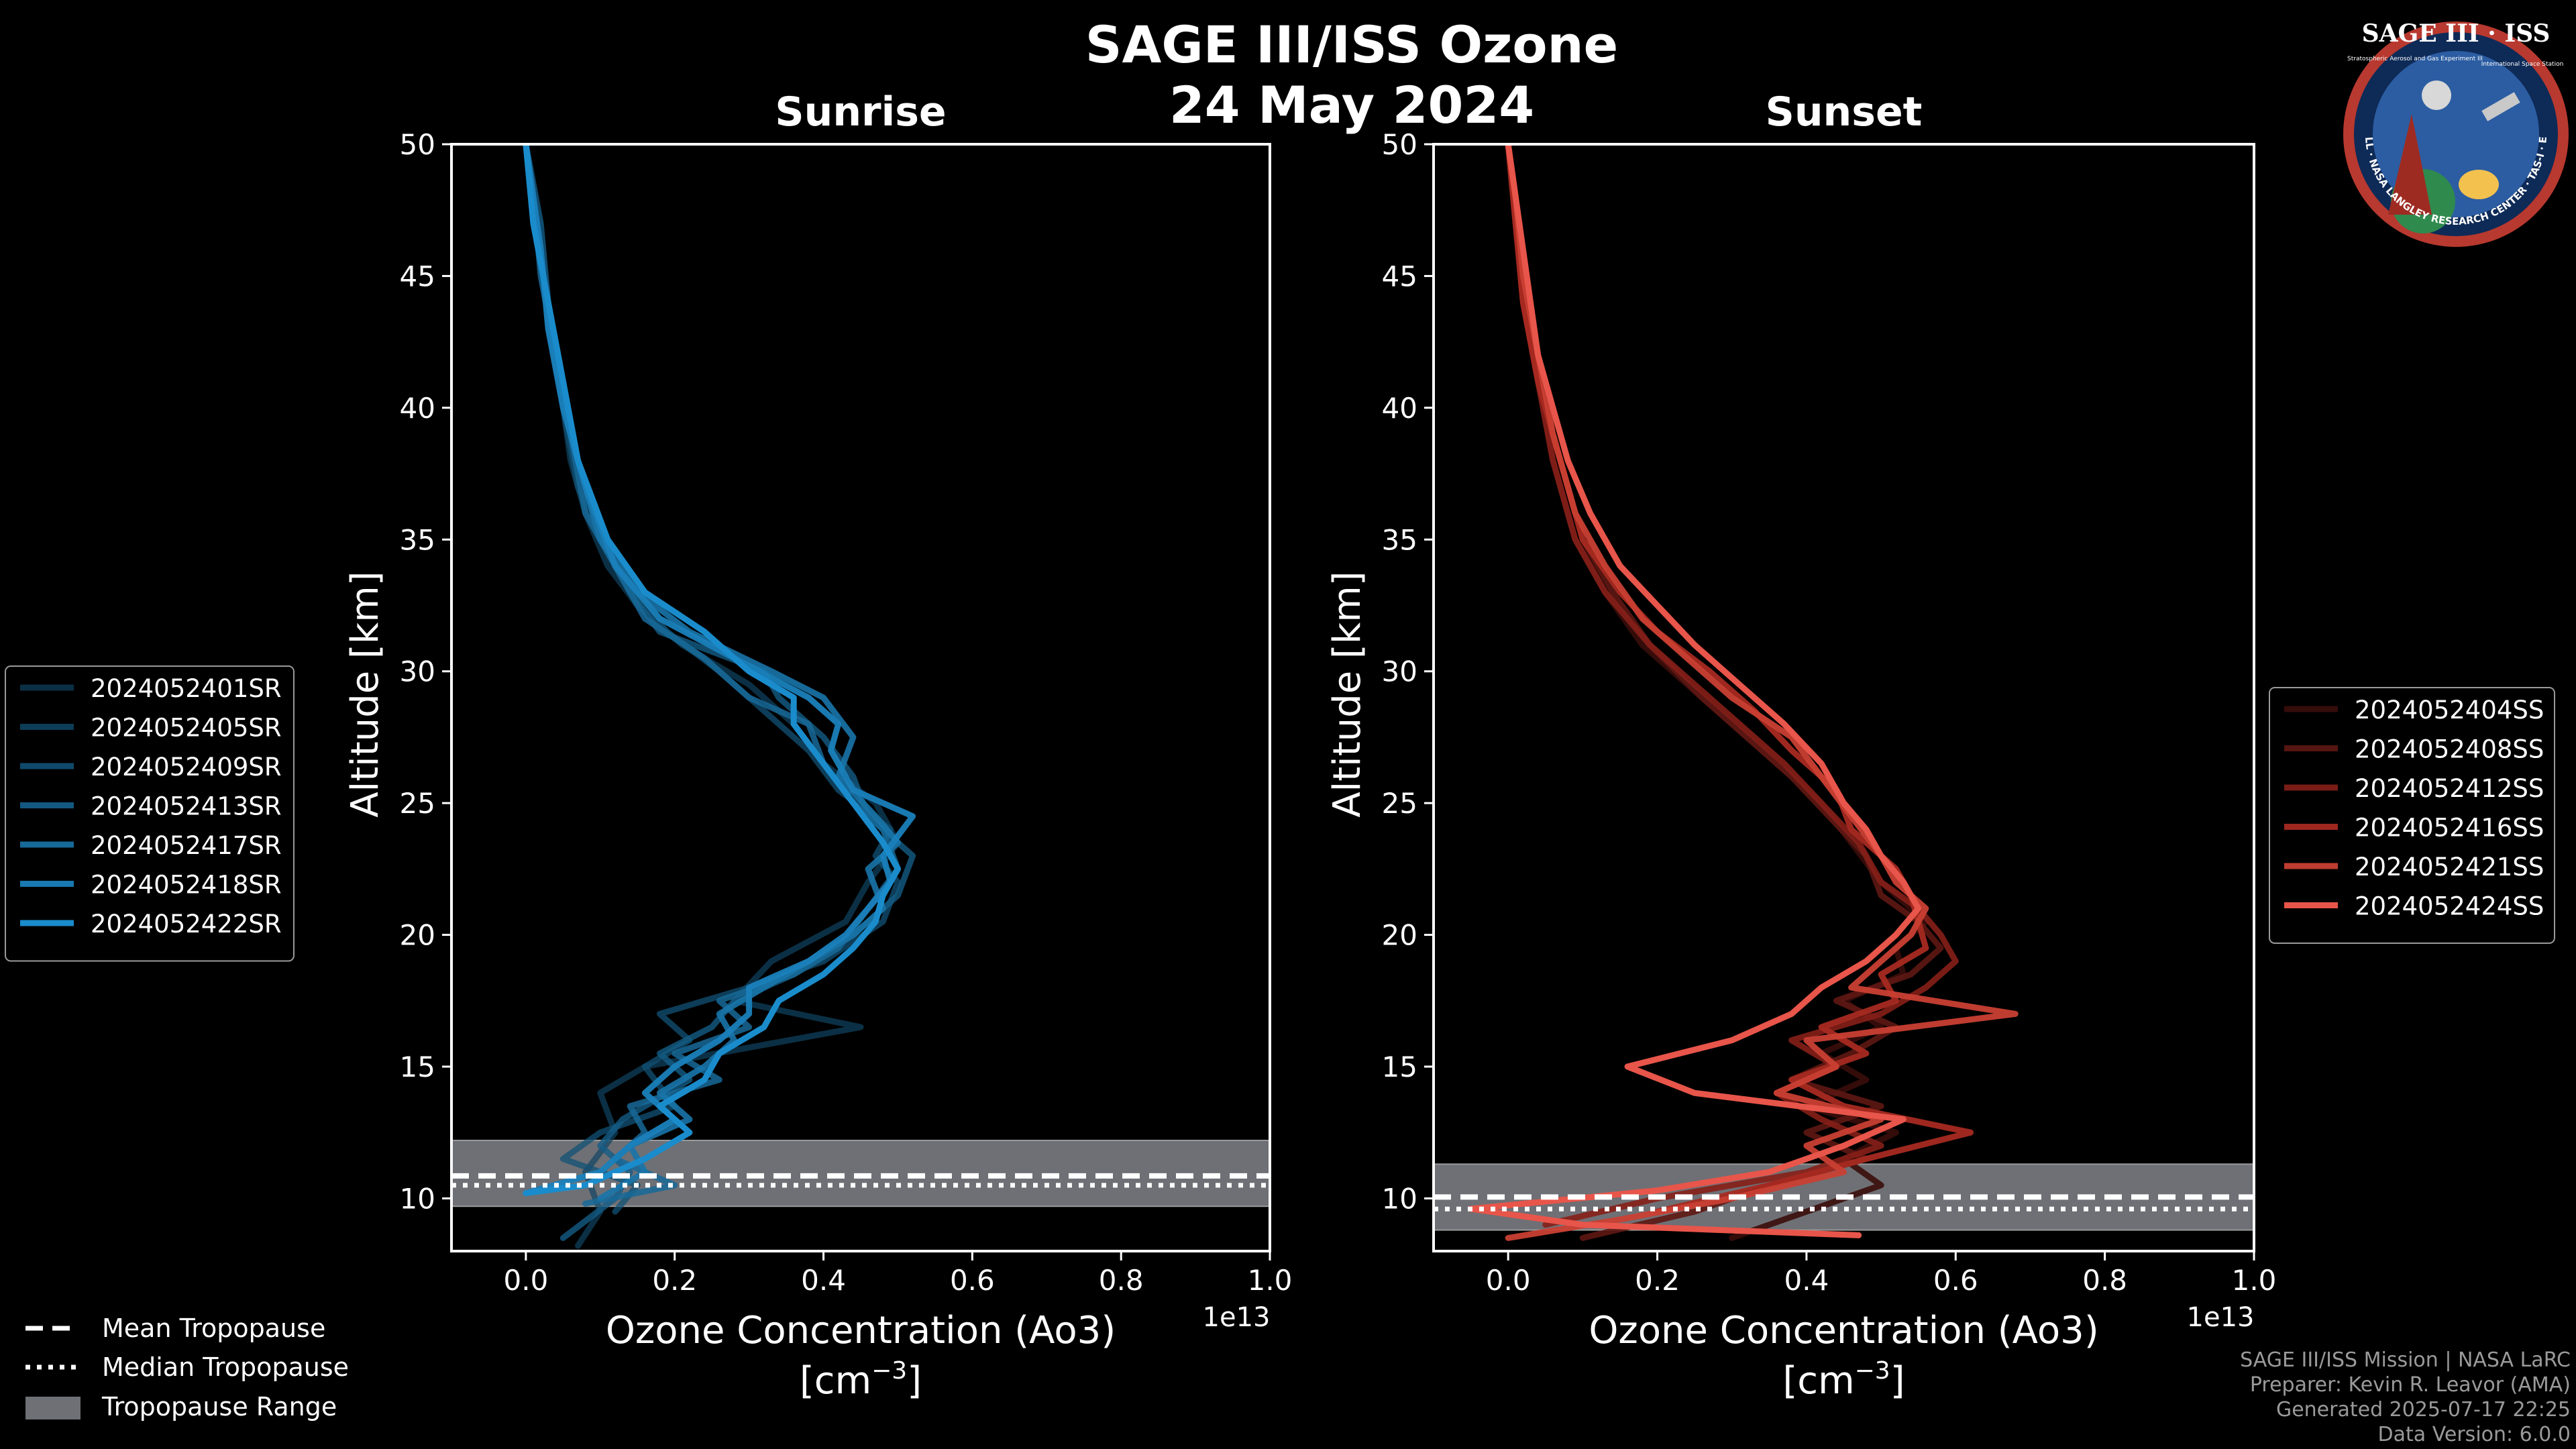  I want to click on credit-generated: Generated 2025-07-17 22:25, so click(2423, 1409).